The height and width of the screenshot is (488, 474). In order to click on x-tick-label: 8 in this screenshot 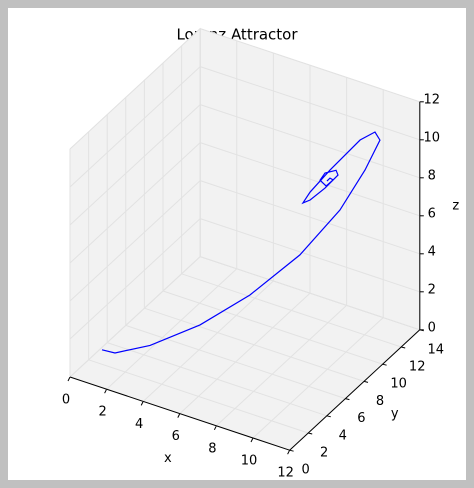, I will do `click(212, 448)`.